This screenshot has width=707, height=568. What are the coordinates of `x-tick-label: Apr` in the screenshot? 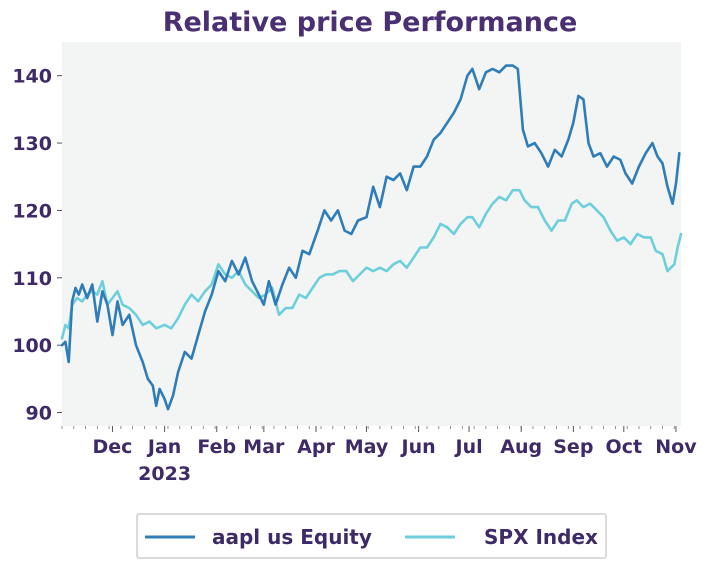 It's located at (316, 447).